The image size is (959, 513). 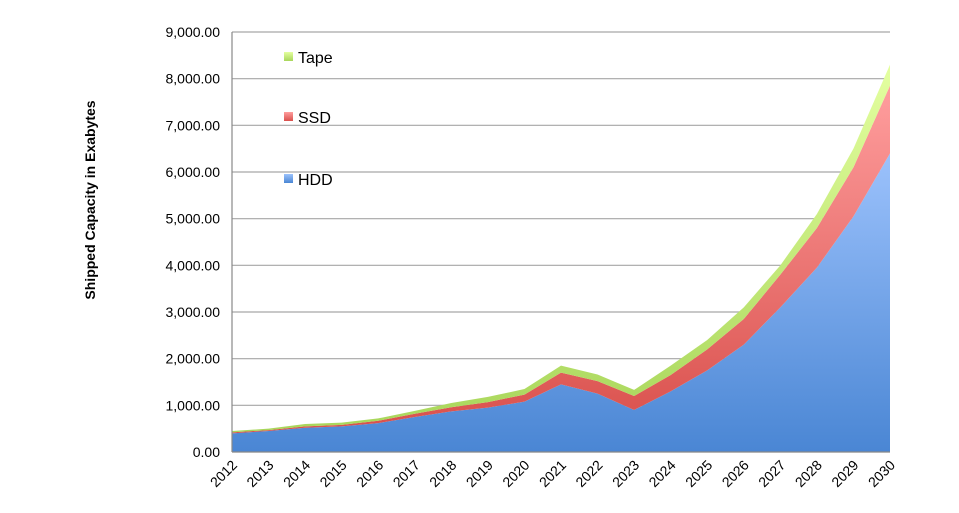 What do you see at coordinates (314, 118) in the screenshot?
I see `legend-label-ssd: SSD` at bounding box center [314, 118].